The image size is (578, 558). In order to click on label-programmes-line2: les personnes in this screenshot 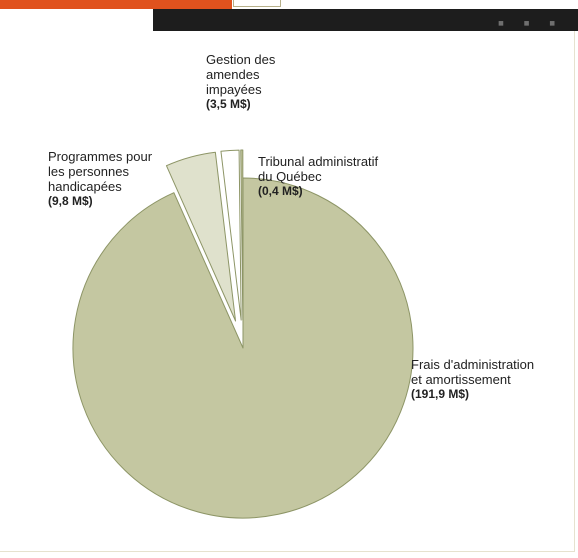, I will do `click(88, 171)`.